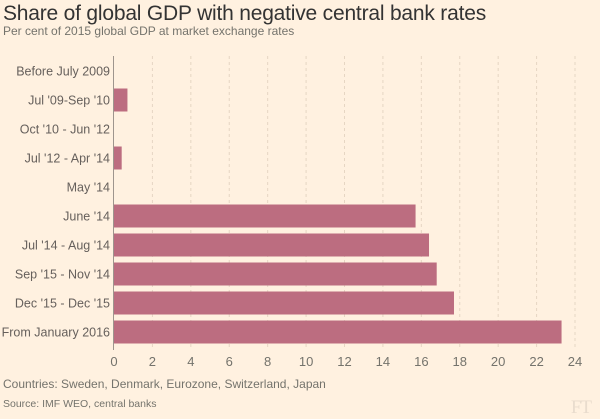 This screenshot has height=419, width=600. I want to click on x-tick-label: 22, so click(536, 361).